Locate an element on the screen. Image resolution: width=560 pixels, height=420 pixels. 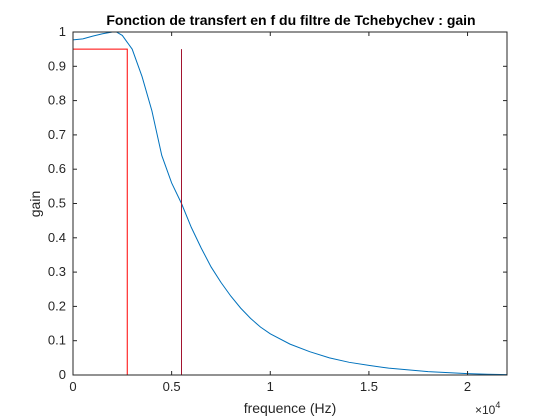
x-exponent-base: ×10 is located at coordinates (485, 410).